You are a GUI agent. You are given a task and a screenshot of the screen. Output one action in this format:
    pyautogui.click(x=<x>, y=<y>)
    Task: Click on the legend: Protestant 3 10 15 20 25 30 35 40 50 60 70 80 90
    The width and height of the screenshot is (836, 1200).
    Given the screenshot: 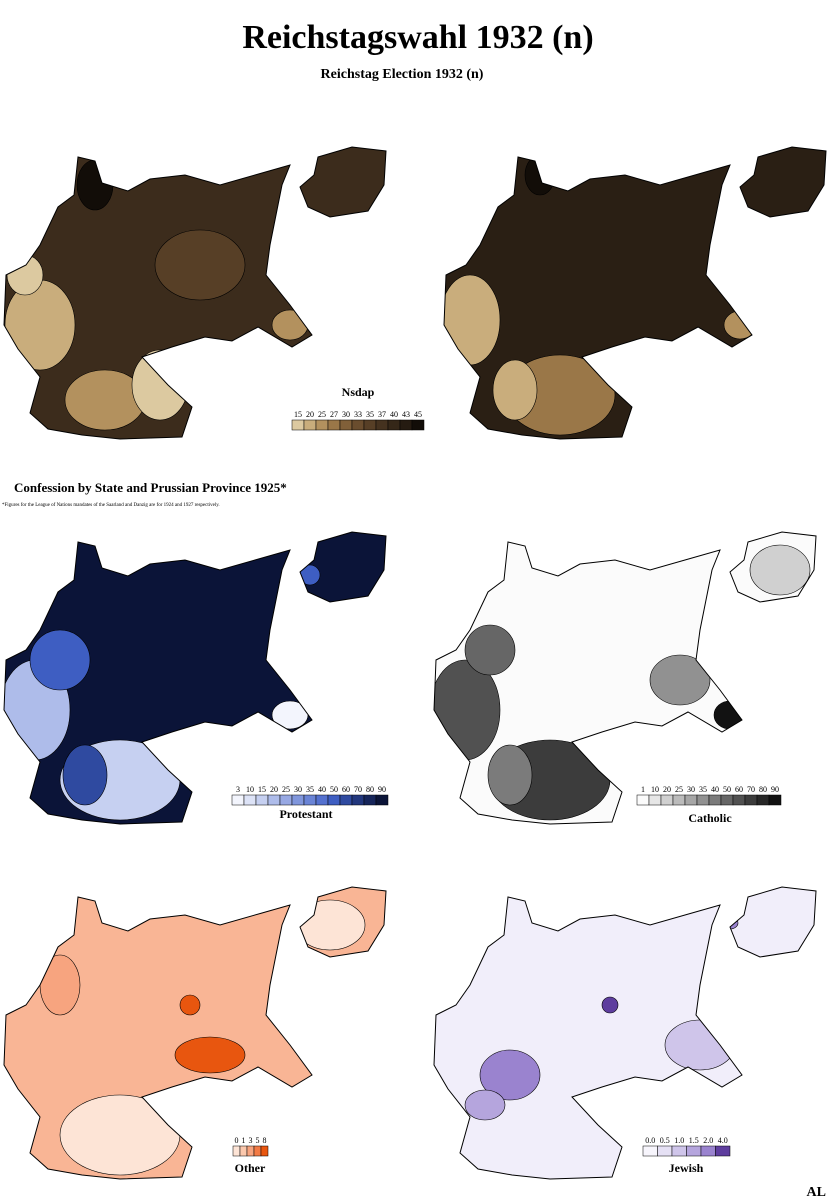 What is the action you would take?
    pyautogui.click(x=310, y=803)
    